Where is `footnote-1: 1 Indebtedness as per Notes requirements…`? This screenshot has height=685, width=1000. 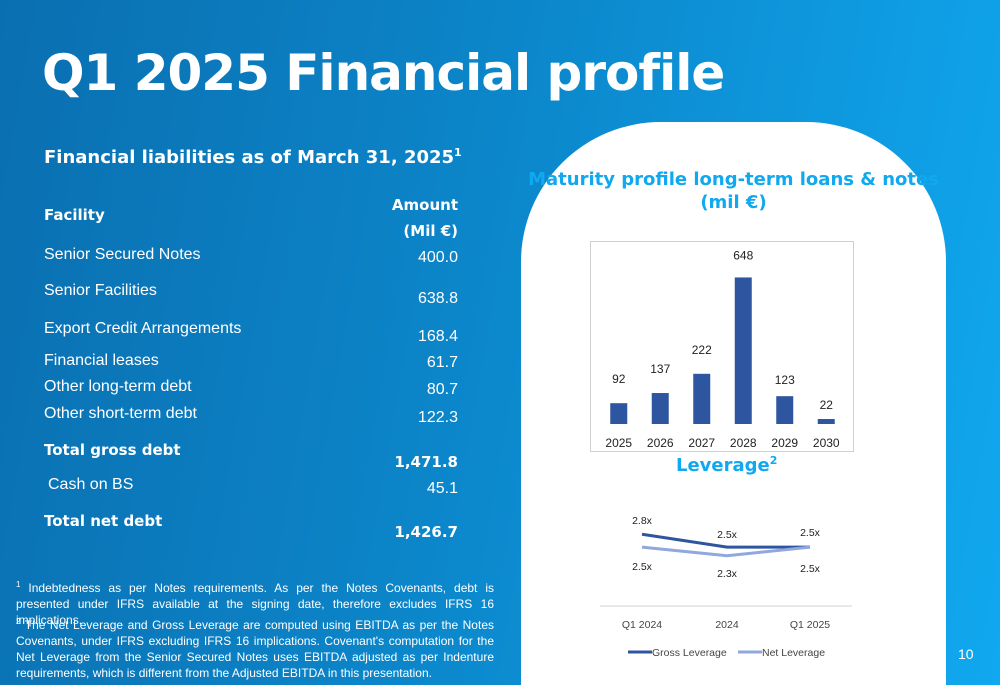
footnote-1: 1 Indebtedness as per Notes requirements… is located at coordinates (255, 603).